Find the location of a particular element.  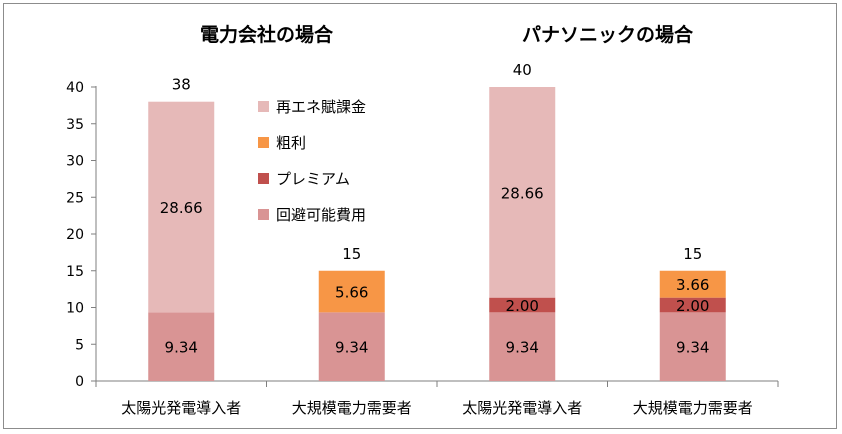

group-title: パナソニックの場合 is located at coordinates (608, 34).